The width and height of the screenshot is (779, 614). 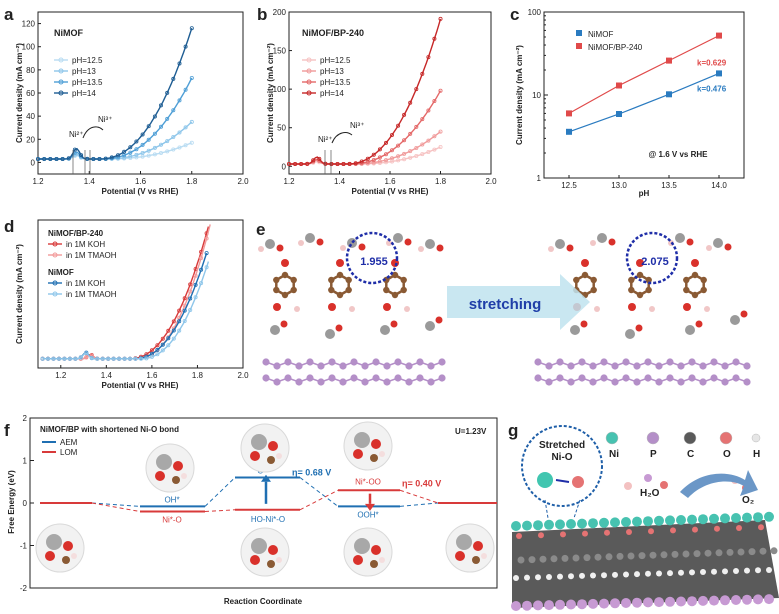 I want to click on panel-letter: e, so click(x=260, y=229).